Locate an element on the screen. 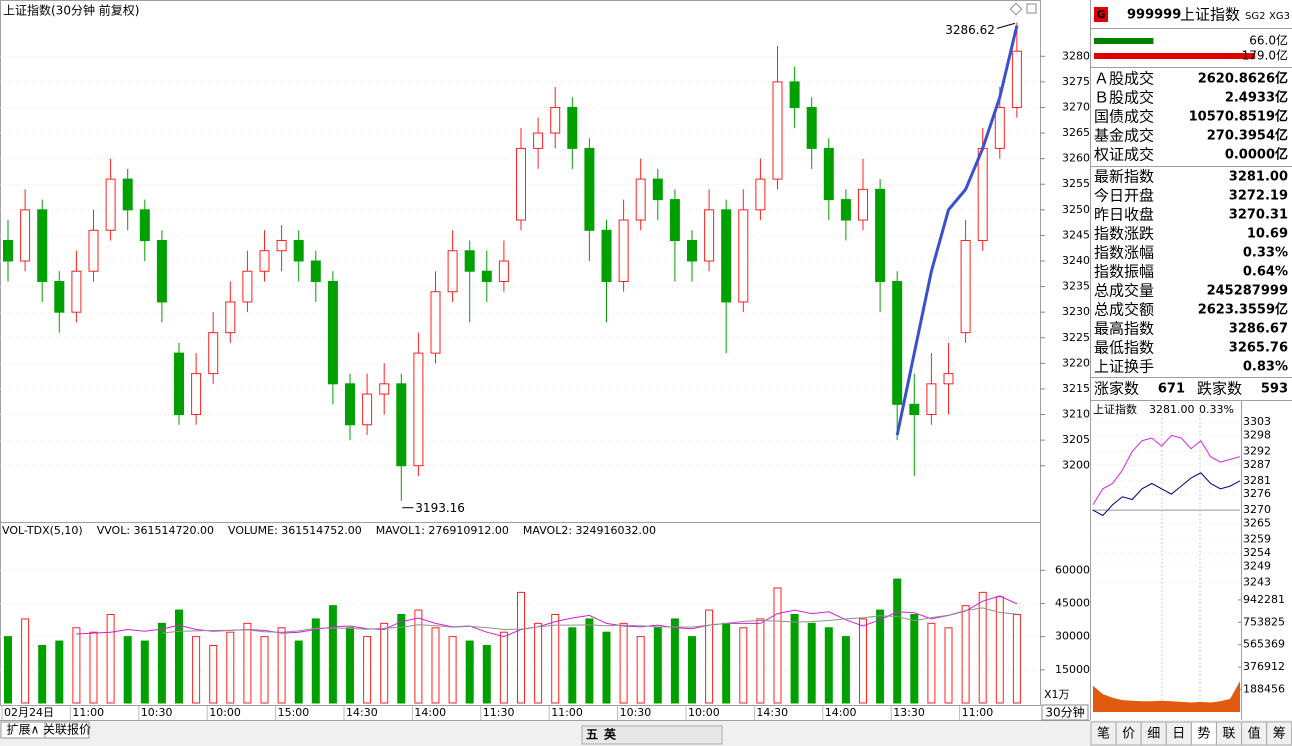 This screenshot has width=1292, height=746. row-label: 基金成交 is located at coordinates (1124, 136).